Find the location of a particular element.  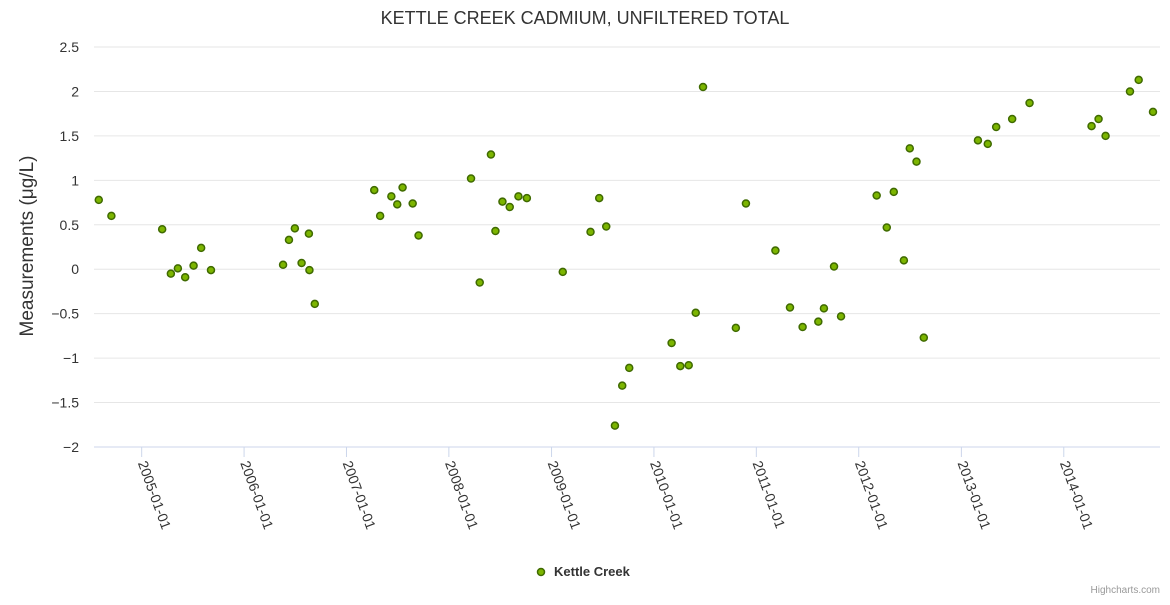

y-axis-title: Measurements (μg/L) is located at coordinates (27, 246).